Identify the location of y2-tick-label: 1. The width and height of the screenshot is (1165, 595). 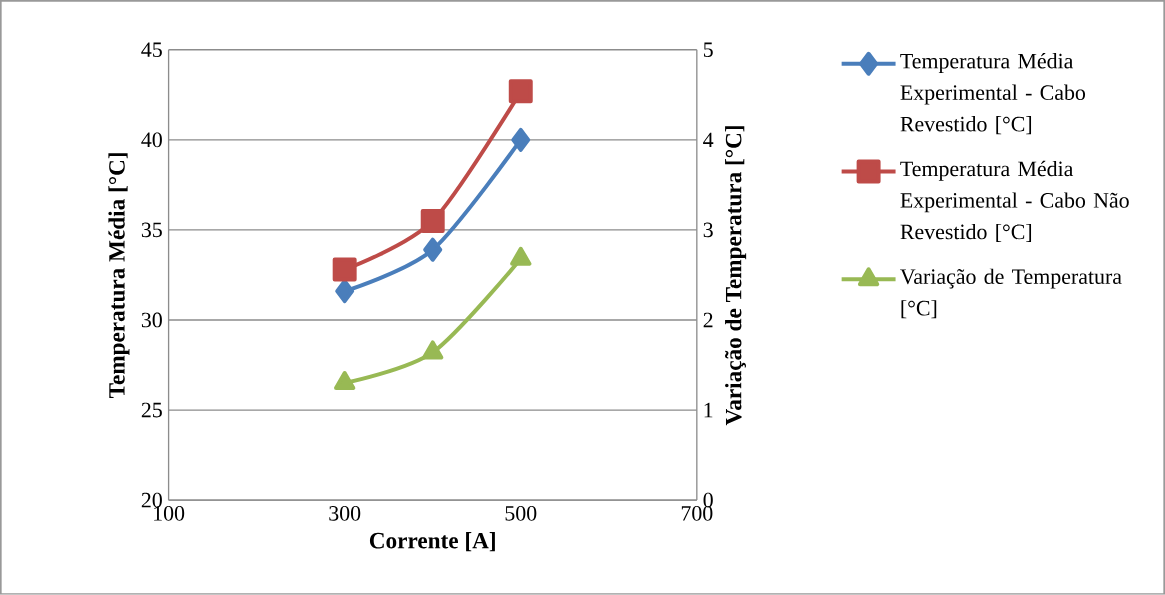
(708, 410).